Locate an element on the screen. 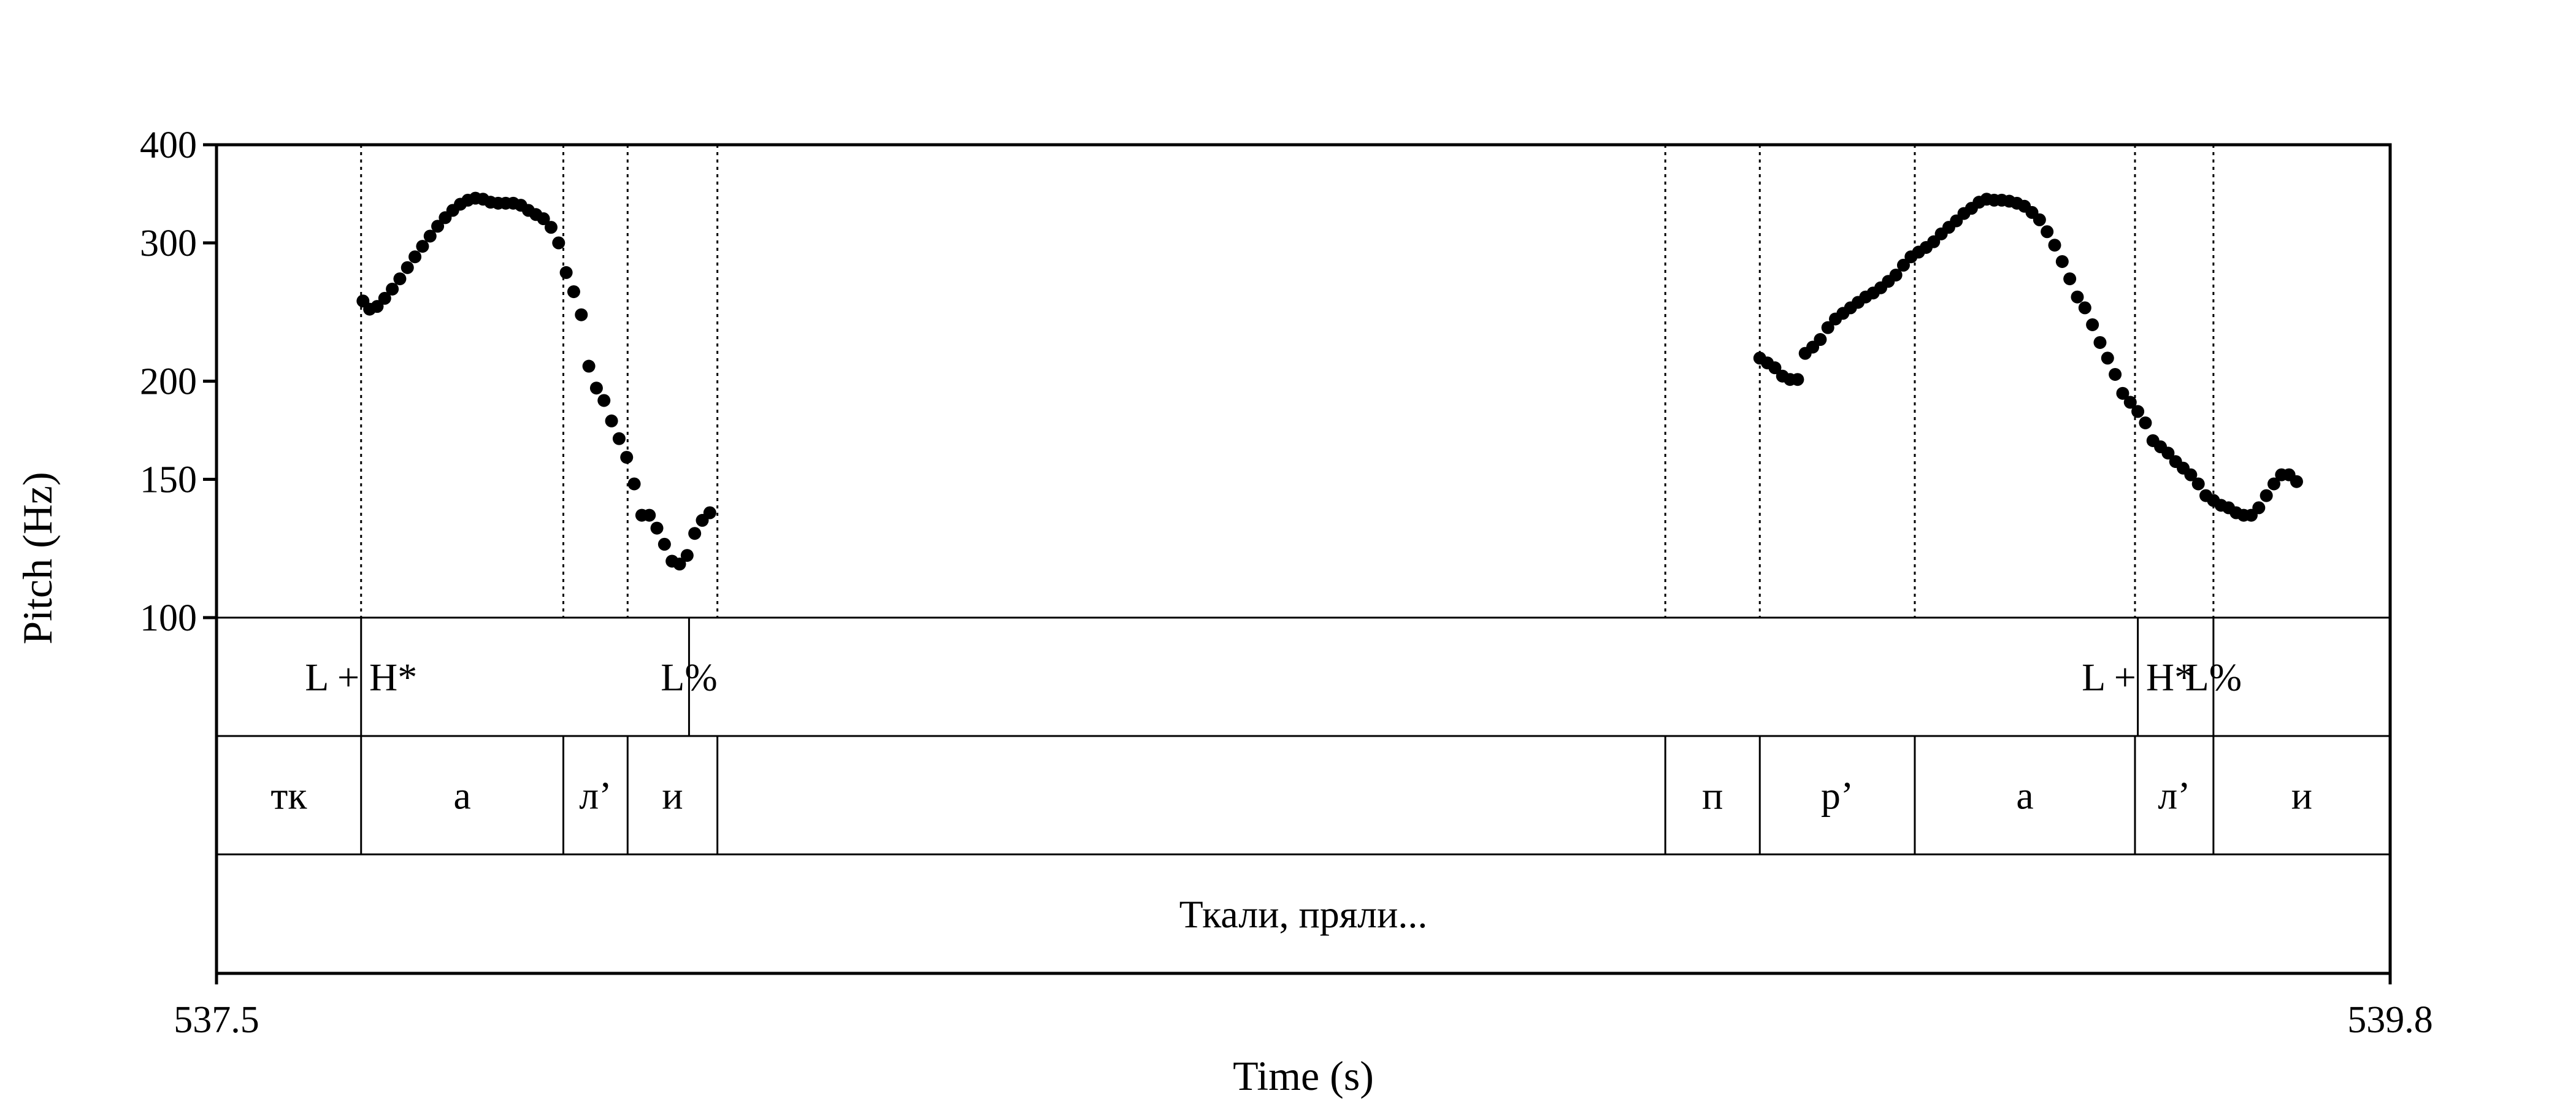 This screenshot has width=2576, height=1104. y-axis: 100 150 200 300 400 is located at coordinates (178, 382).